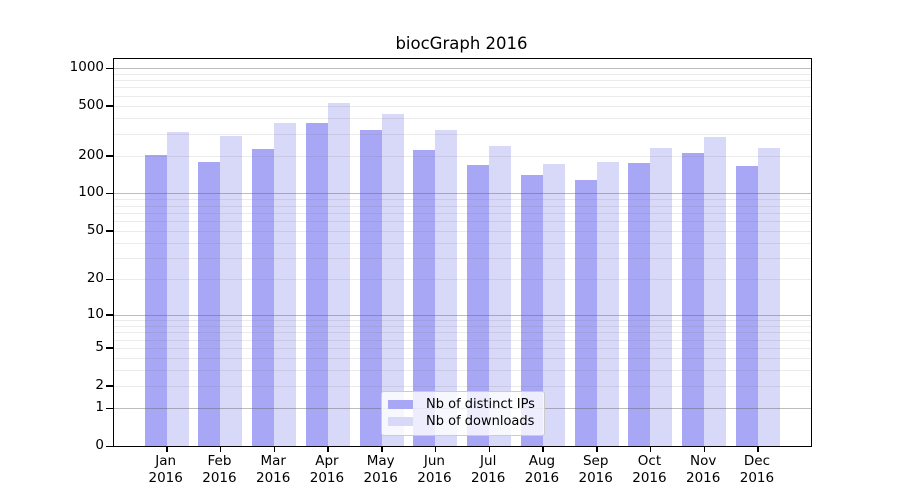  Describe the element at coordinates (715, 291) in the screenshot. I see `bar-downloads-nov` at that location.